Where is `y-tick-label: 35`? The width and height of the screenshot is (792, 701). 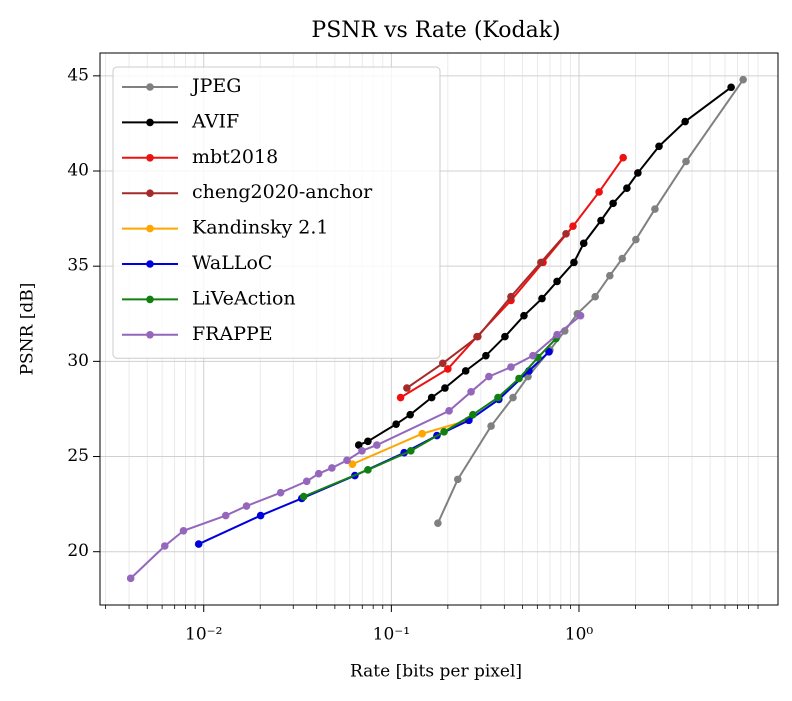 y-tick-label: 35 is located at coordinates (78, 266).